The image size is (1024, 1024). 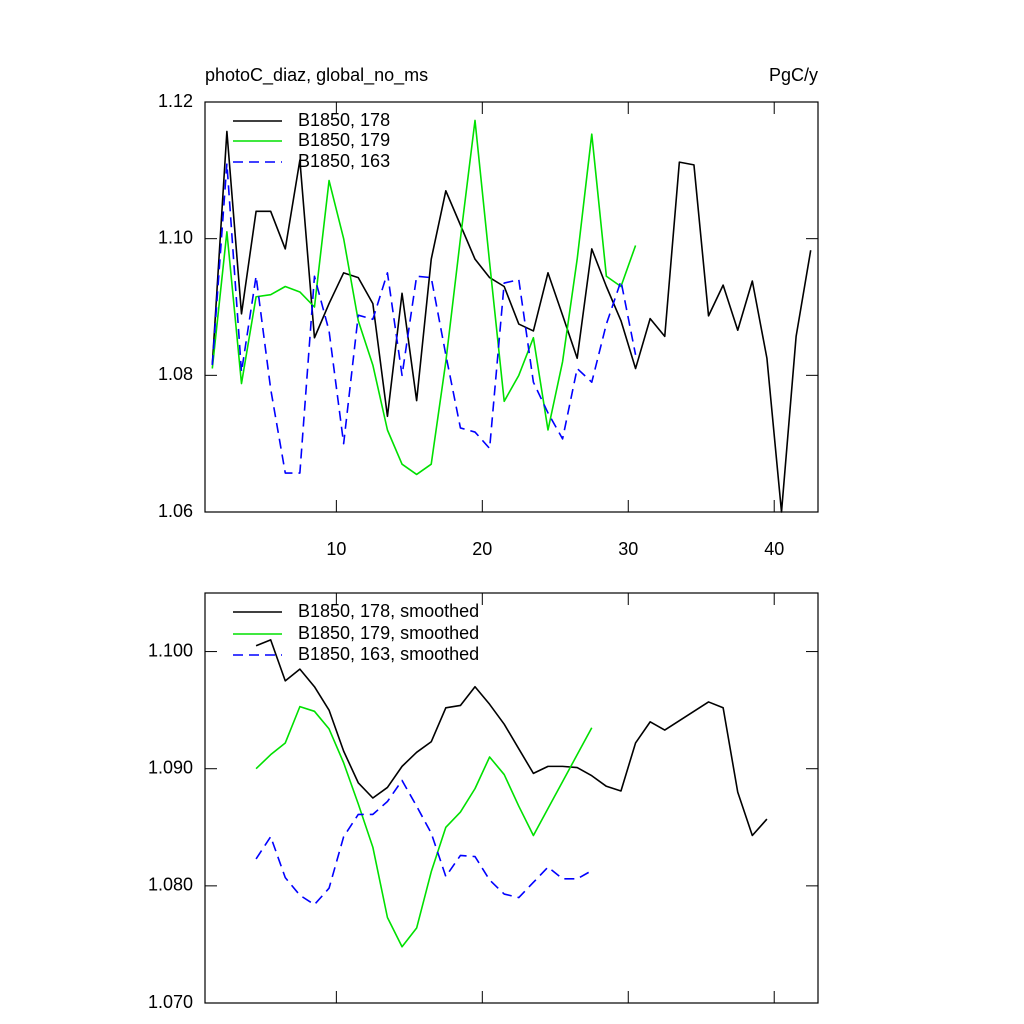 I want to click on x-tick-label: 40, so click(x=774, y=549).